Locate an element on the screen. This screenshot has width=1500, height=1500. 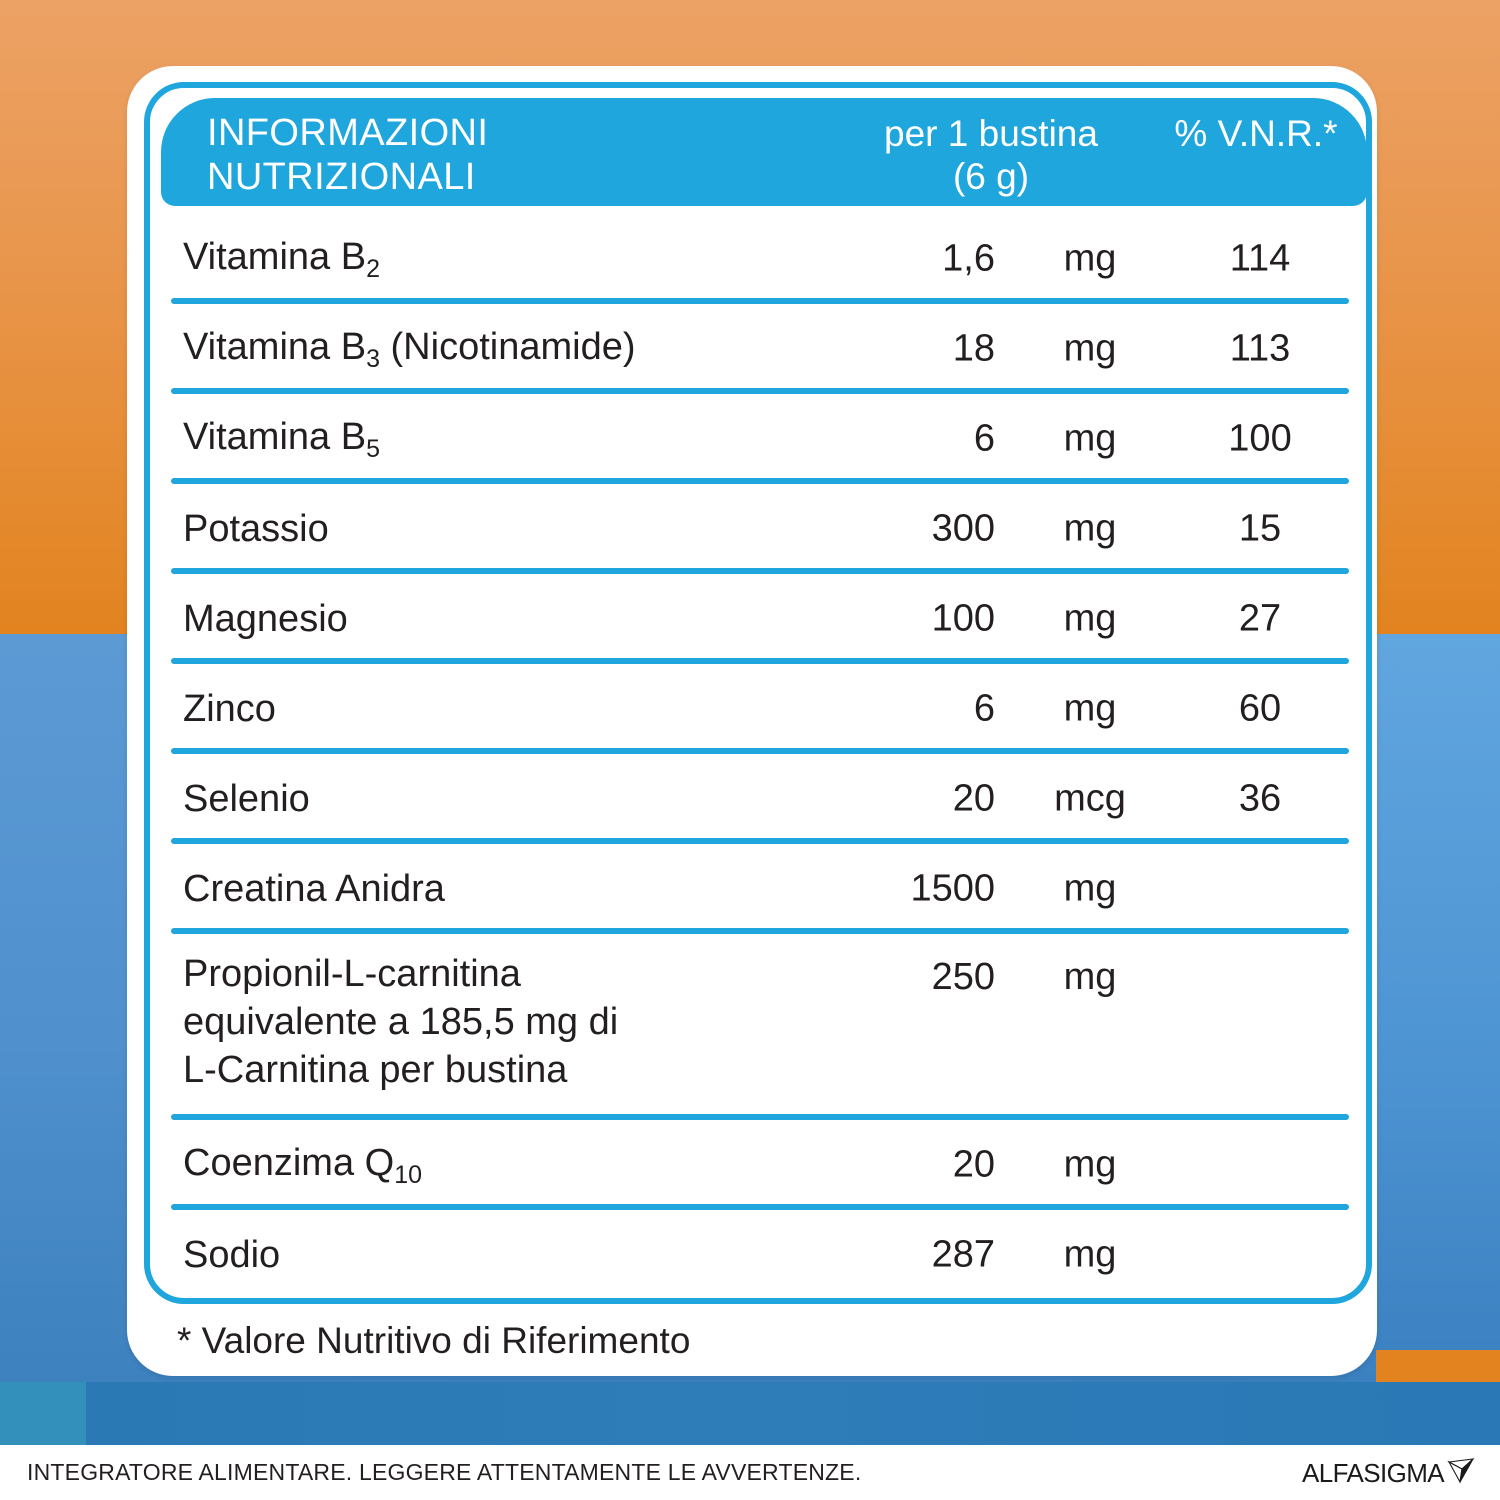
nutrient-name: Vitamina B2 is located at coordinates (281, 259).